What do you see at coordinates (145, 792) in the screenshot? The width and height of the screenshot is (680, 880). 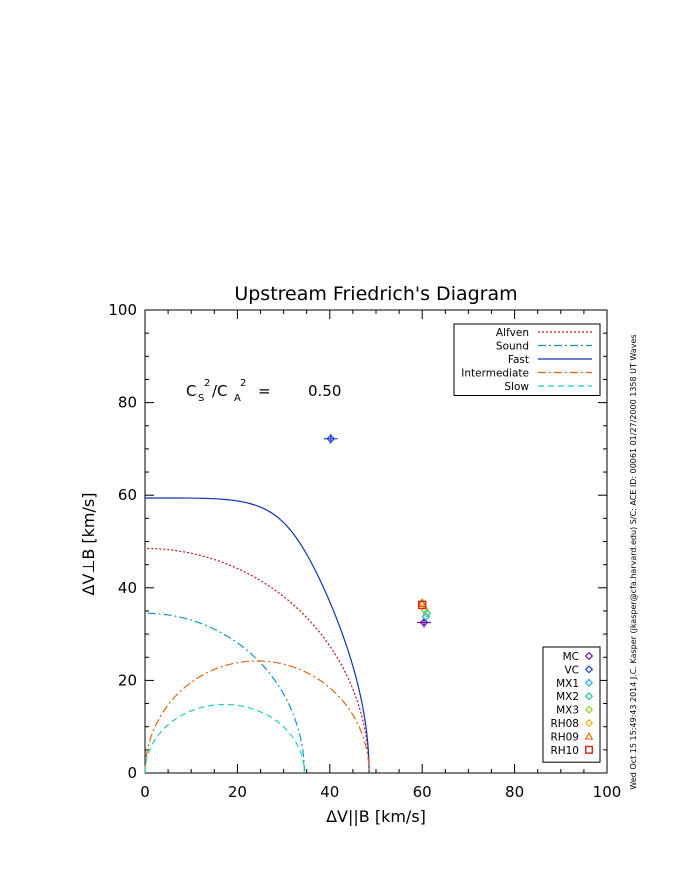 I see `x-tick-label: 0` at bounding box center [145, 792].